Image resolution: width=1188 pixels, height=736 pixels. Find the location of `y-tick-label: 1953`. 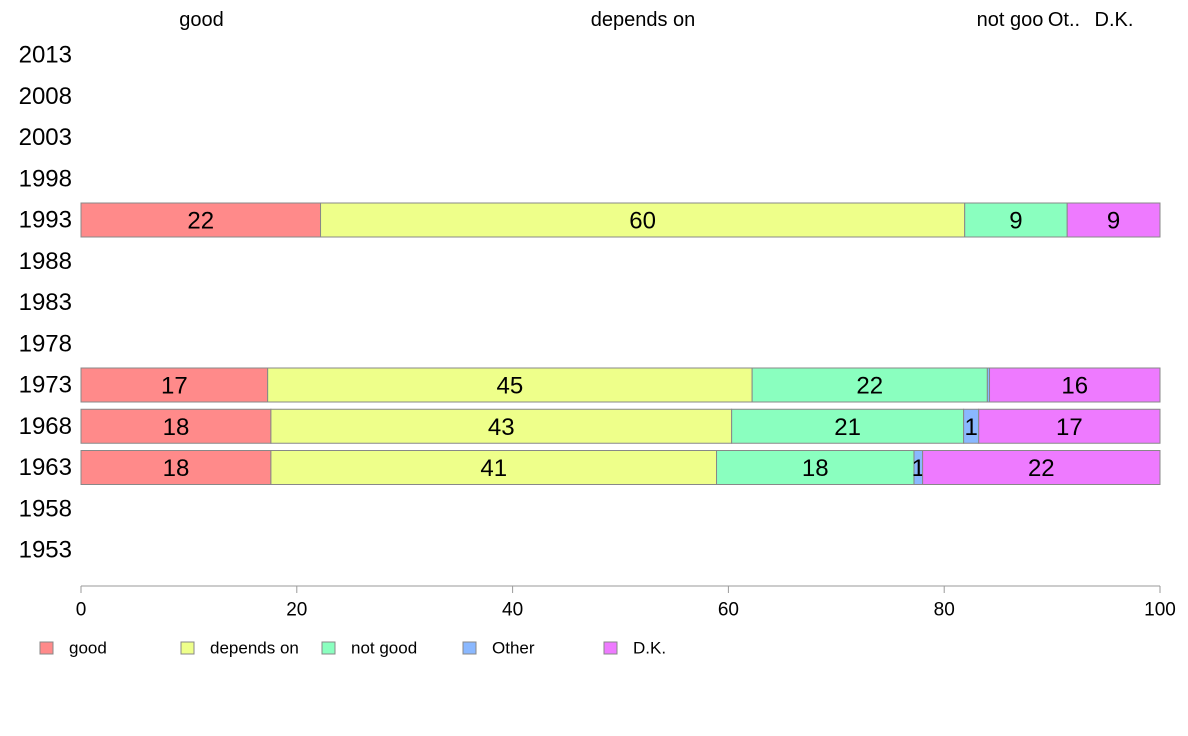

y-tick-label: 1953 is located at coordinates (45, 550).